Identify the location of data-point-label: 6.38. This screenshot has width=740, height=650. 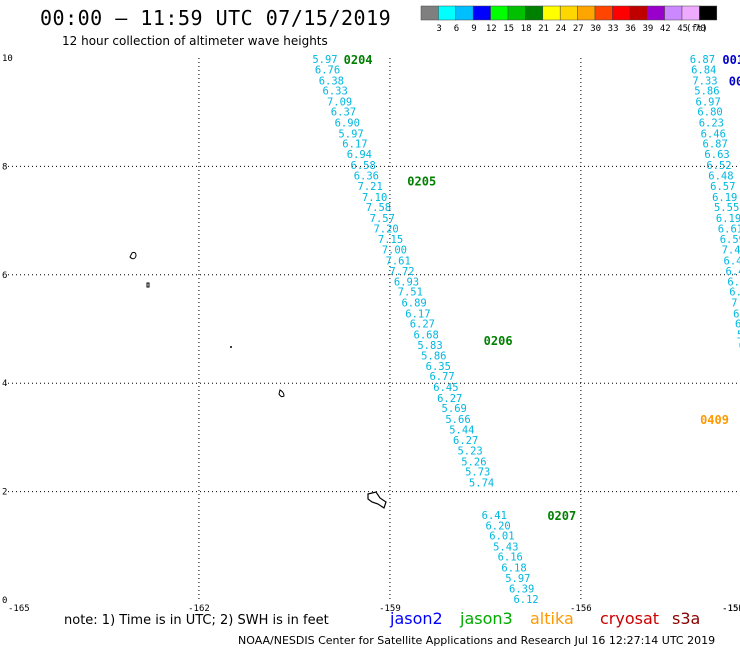
(331, 81).